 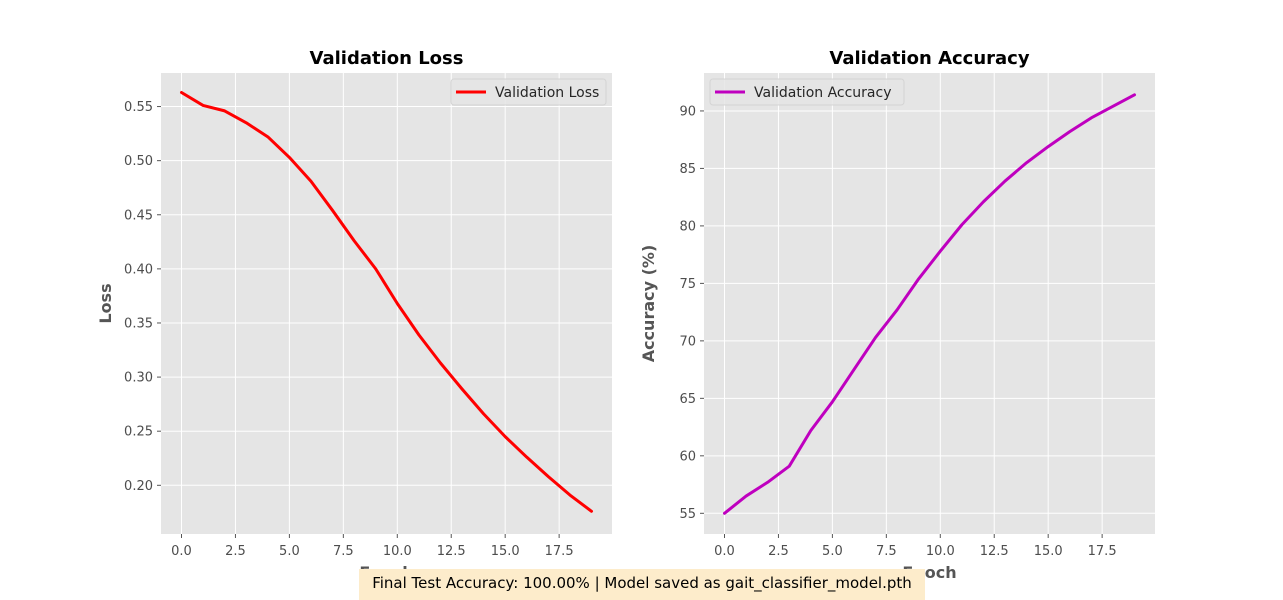 I want to click on y-axis-label: Accuracy (%), so click(x=648, y=304).